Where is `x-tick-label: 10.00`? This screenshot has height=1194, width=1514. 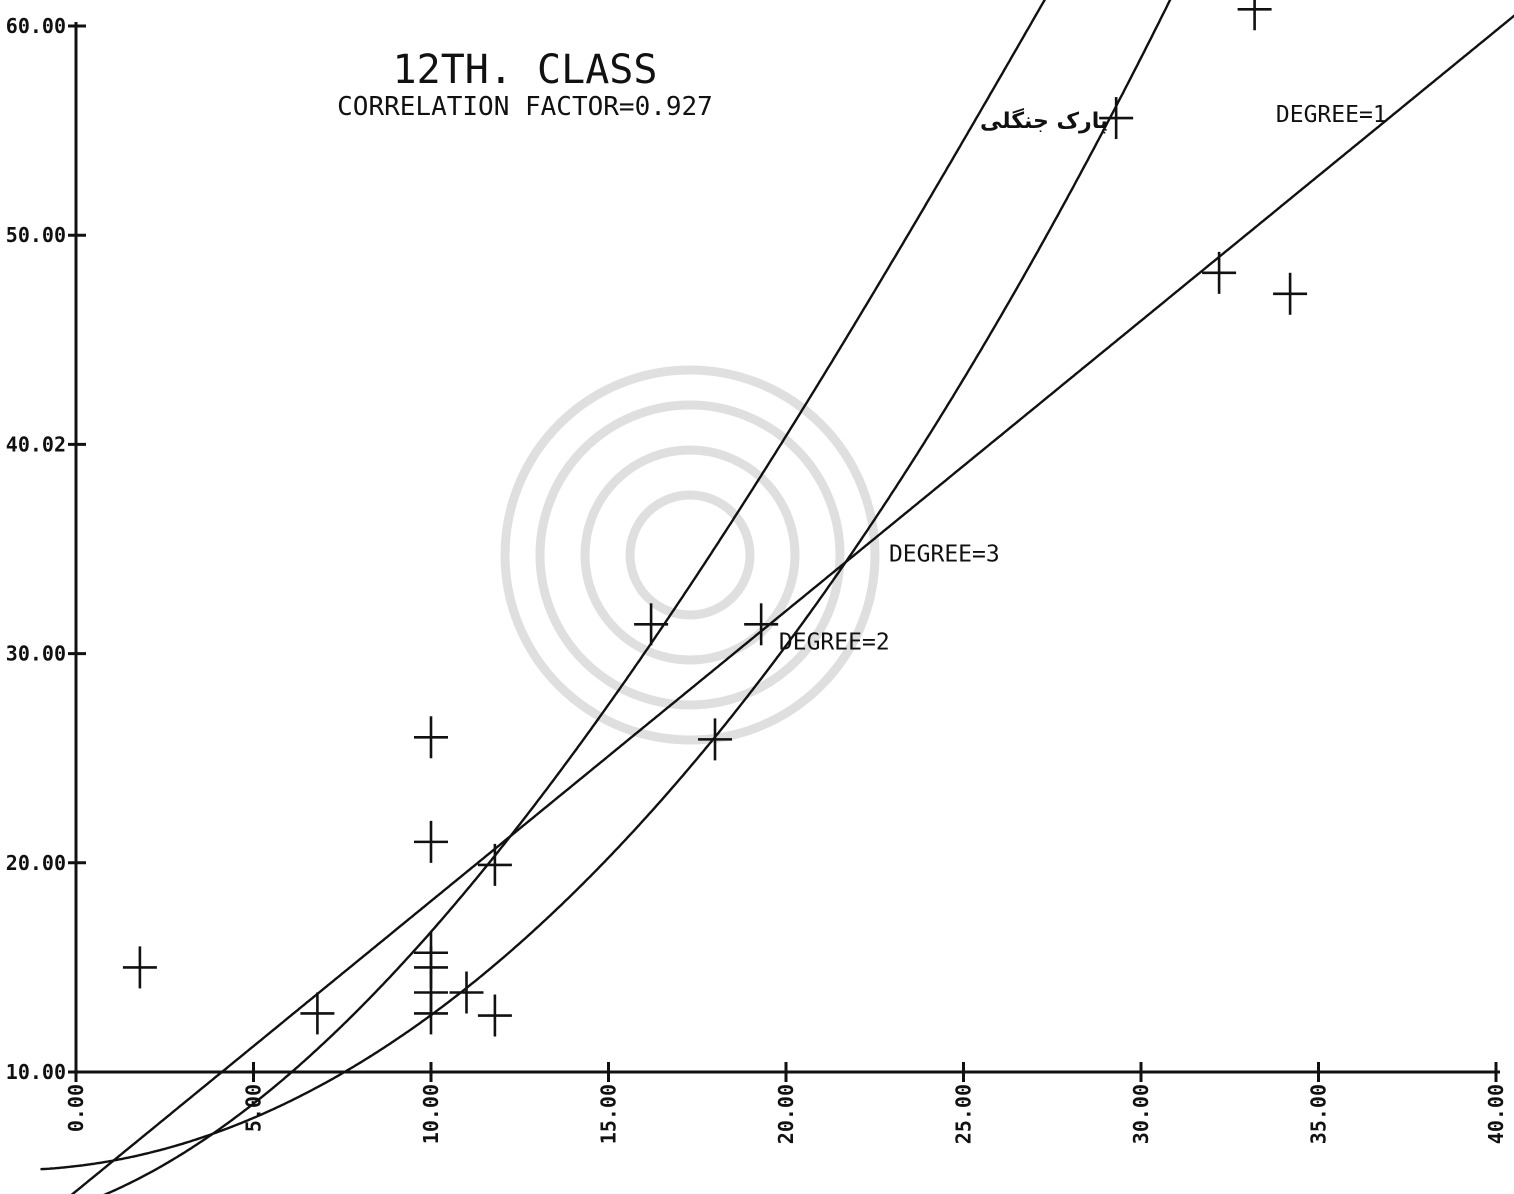
x-tick-label: 10.00 is located at coordinates (431, 1114).